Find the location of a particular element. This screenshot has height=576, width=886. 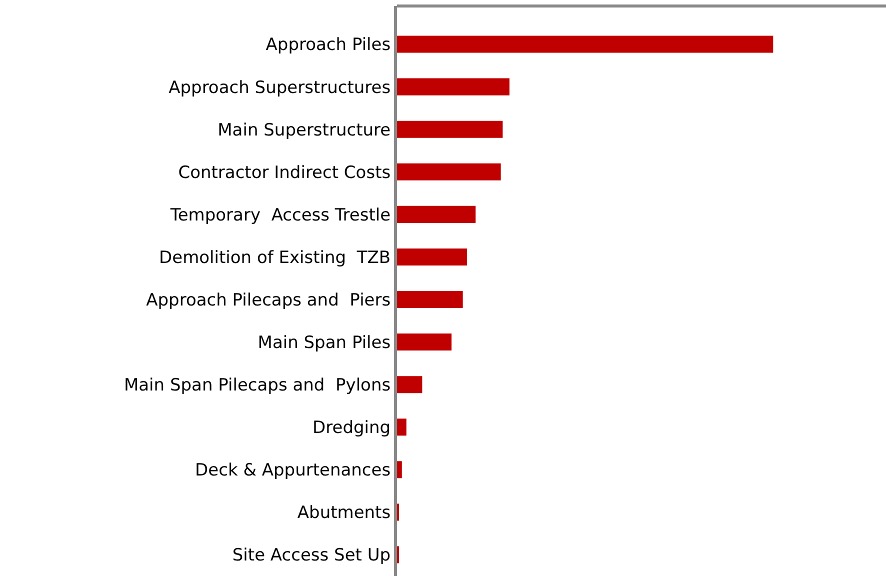

y-tick-label: Contractor Indirect Costs is located at coordinates (284, 172).